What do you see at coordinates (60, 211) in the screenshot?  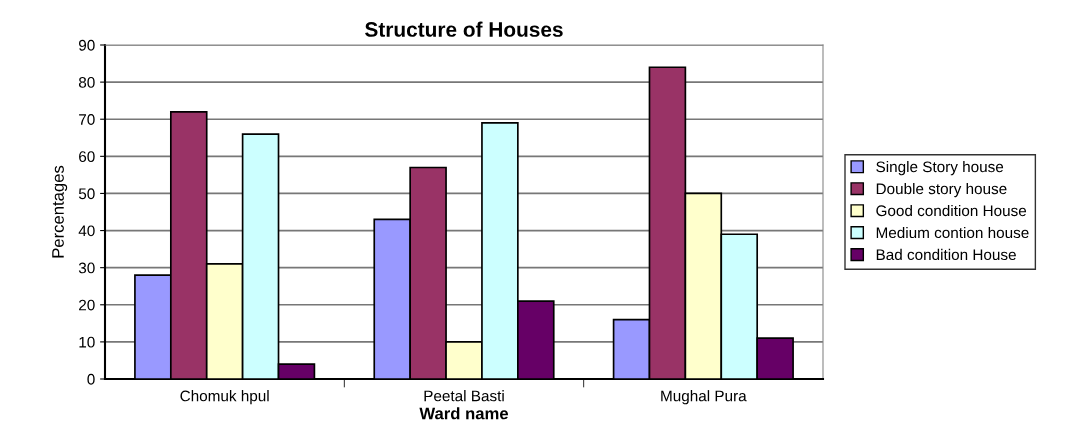 I see `y-axis-title: Percentages` at bounding box center [60, 211].